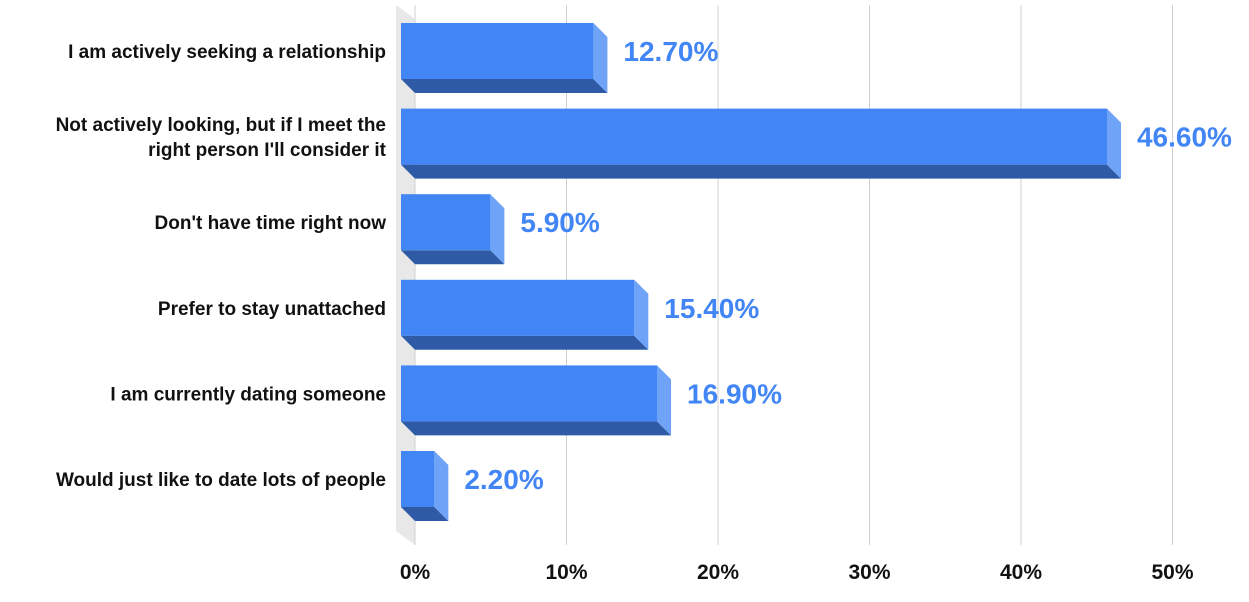  Describe the element at coordinates (503, 479) in the screenshot. I see `data-label: 2.20%` at that location.